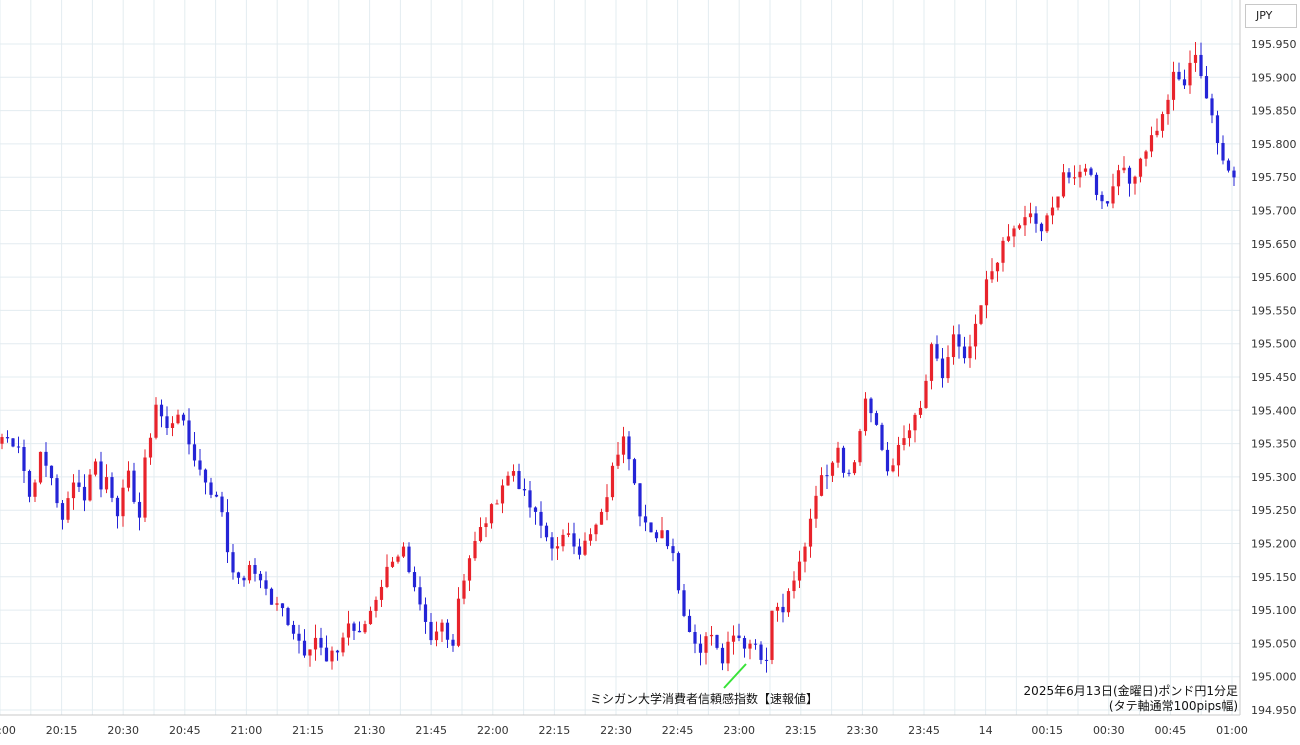 The image size is (1300, 745). I want to click on y-tick-label: 195.450, so click(1274, 377).